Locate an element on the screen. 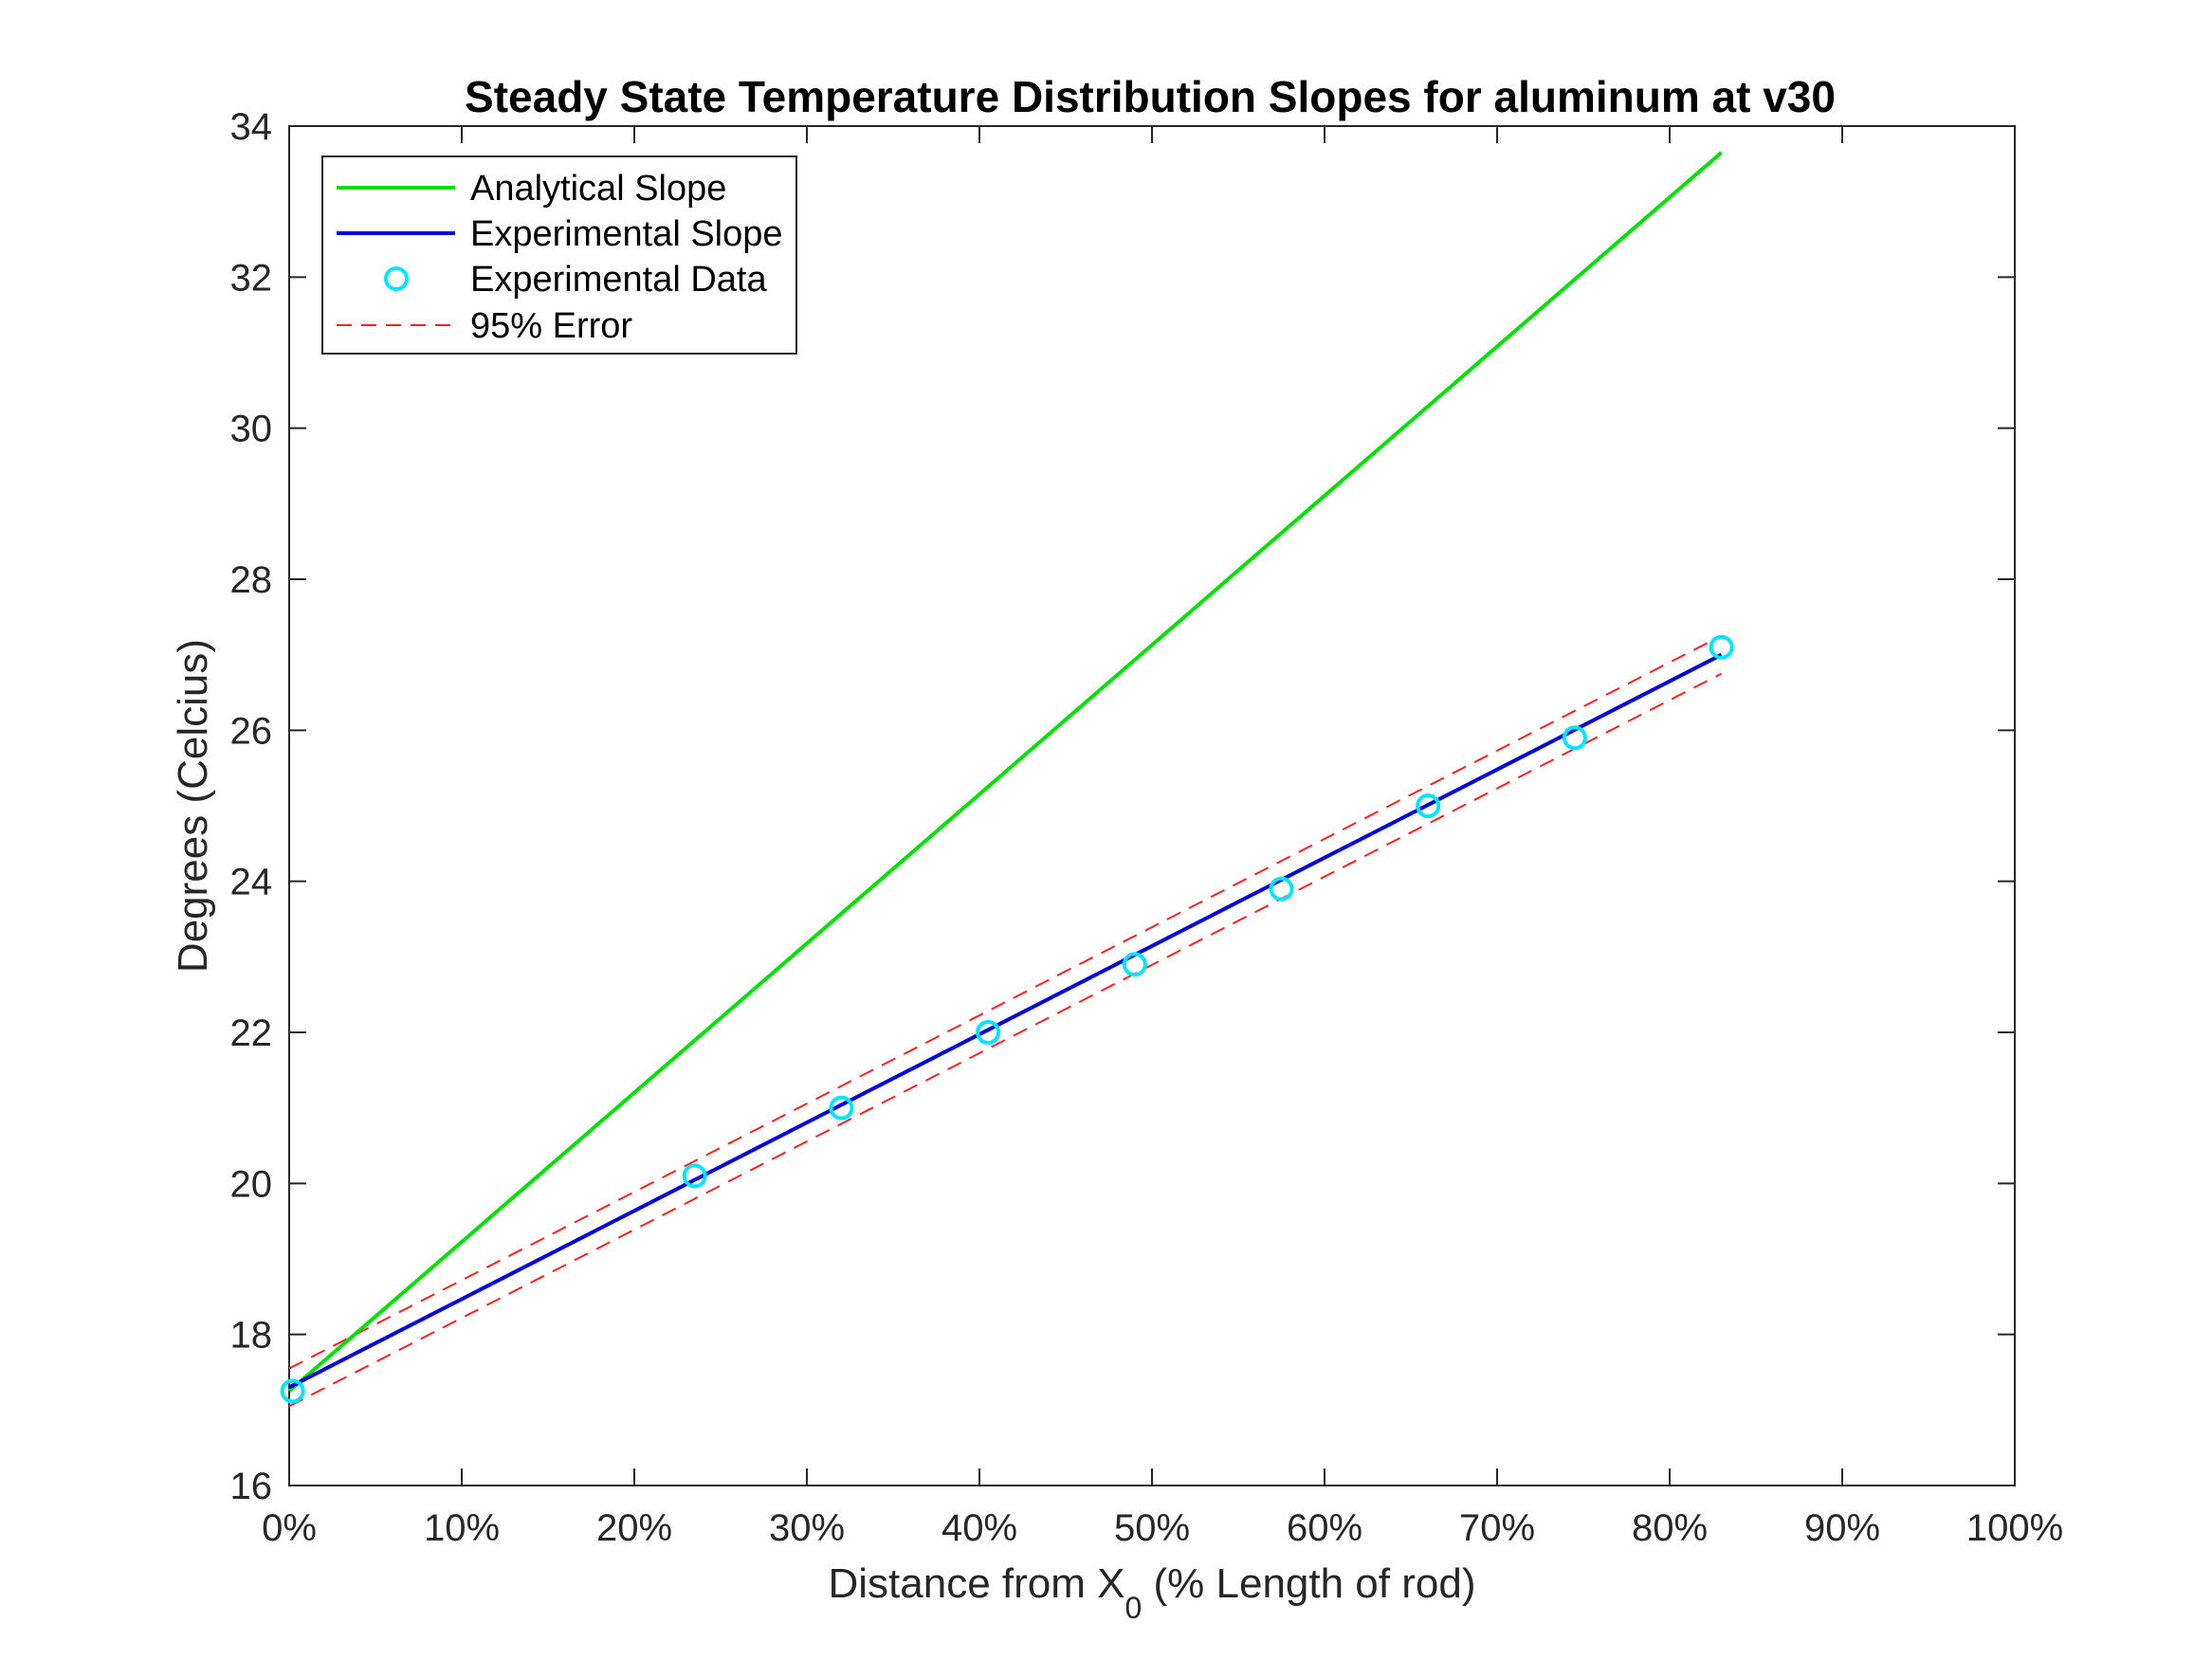 Image resolution: width=2212 pixels, height=1659 pixels. legend-label-analytical-slope: Analytical Slope is located at coordinates (598, 189).